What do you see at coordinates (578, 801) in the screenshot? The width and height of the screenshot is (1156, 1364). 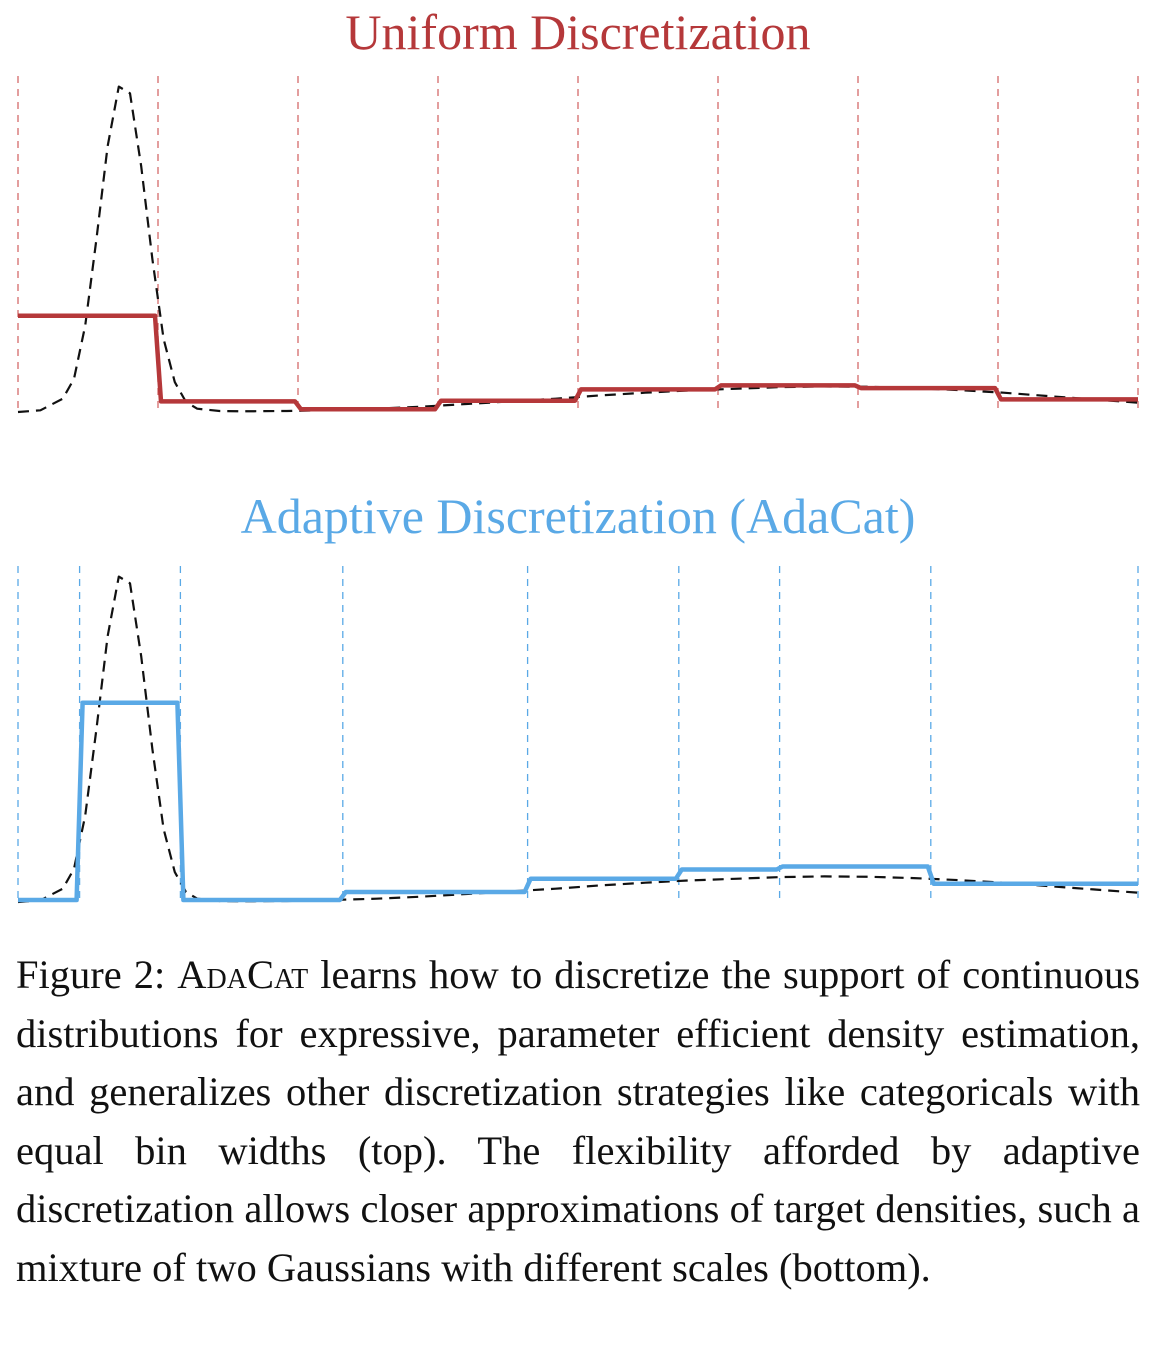 I see `adaptive-discretized-density-line` at bounding box center [578, 801].